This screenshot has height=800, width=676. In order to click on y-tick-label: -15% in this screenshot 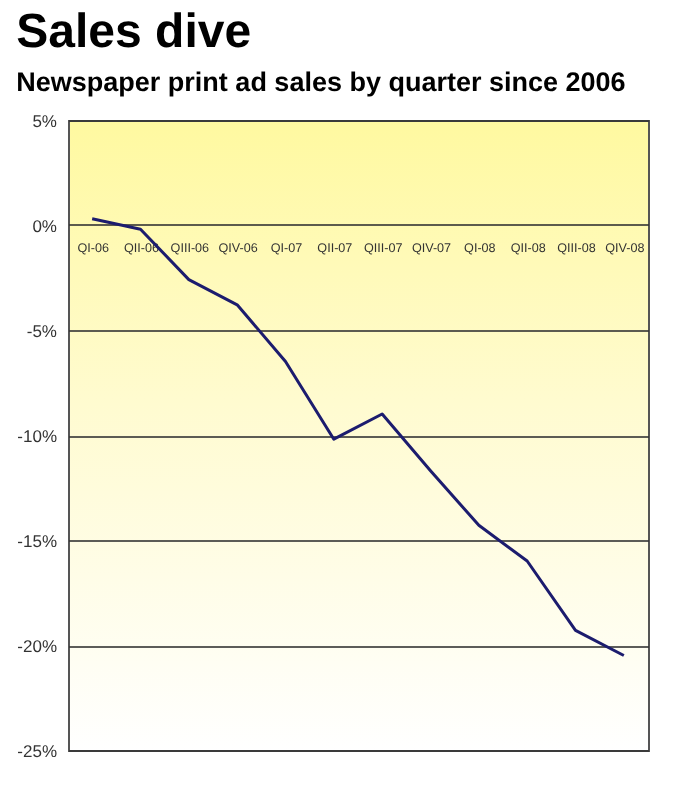, I will do `click(37, 541)`.